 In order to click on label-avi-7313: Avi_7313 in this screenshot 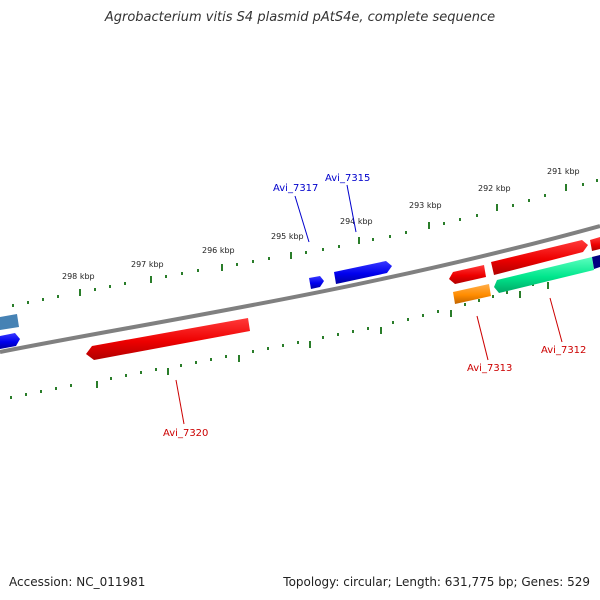, I will do `click(489, 368)`.